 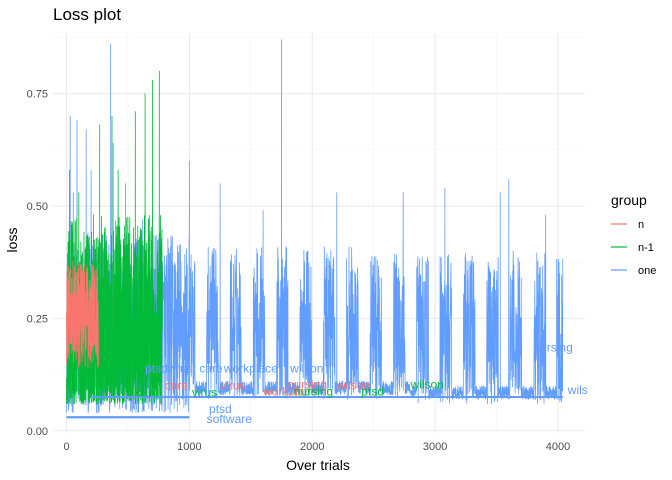 I want to click on x-tick-label: 4000, so click(x=558, y=447).